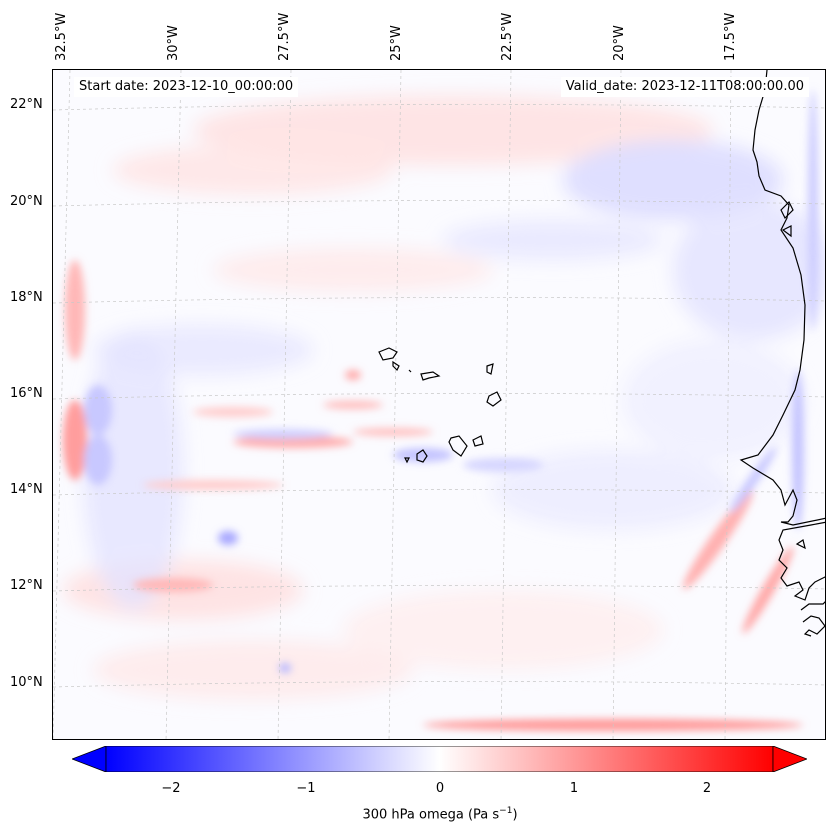  I want to click on colorbar-tick-label: 0, so click(440, 788).